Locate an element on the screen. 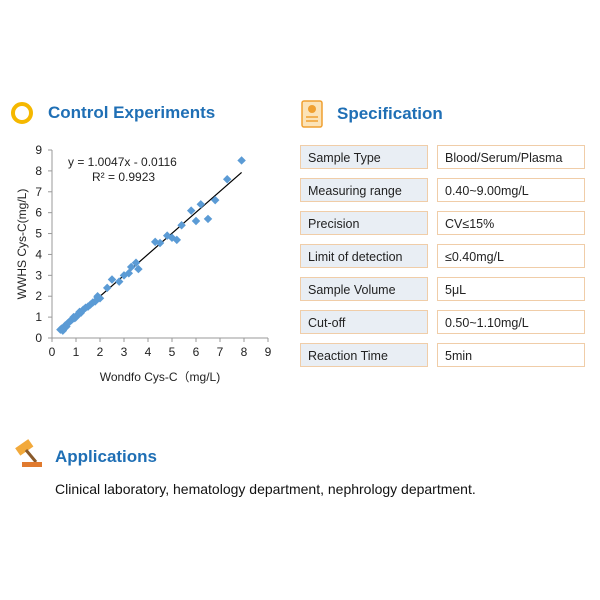 This screenshot has height=600, width=600. spec-row: Limit of detection ≤0.40mg/L is located at coordinates (442, 257).